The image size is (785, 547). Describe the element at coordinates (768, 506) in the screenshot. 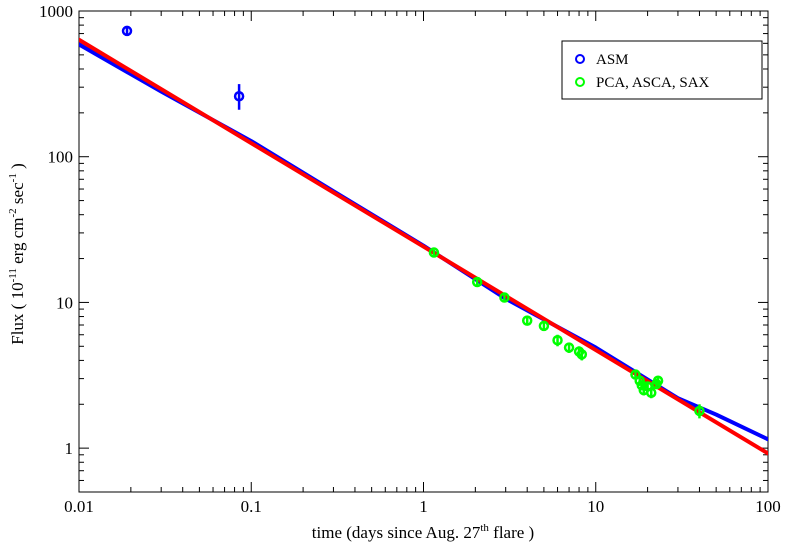

I see `x-tick-label: 100` at that location.